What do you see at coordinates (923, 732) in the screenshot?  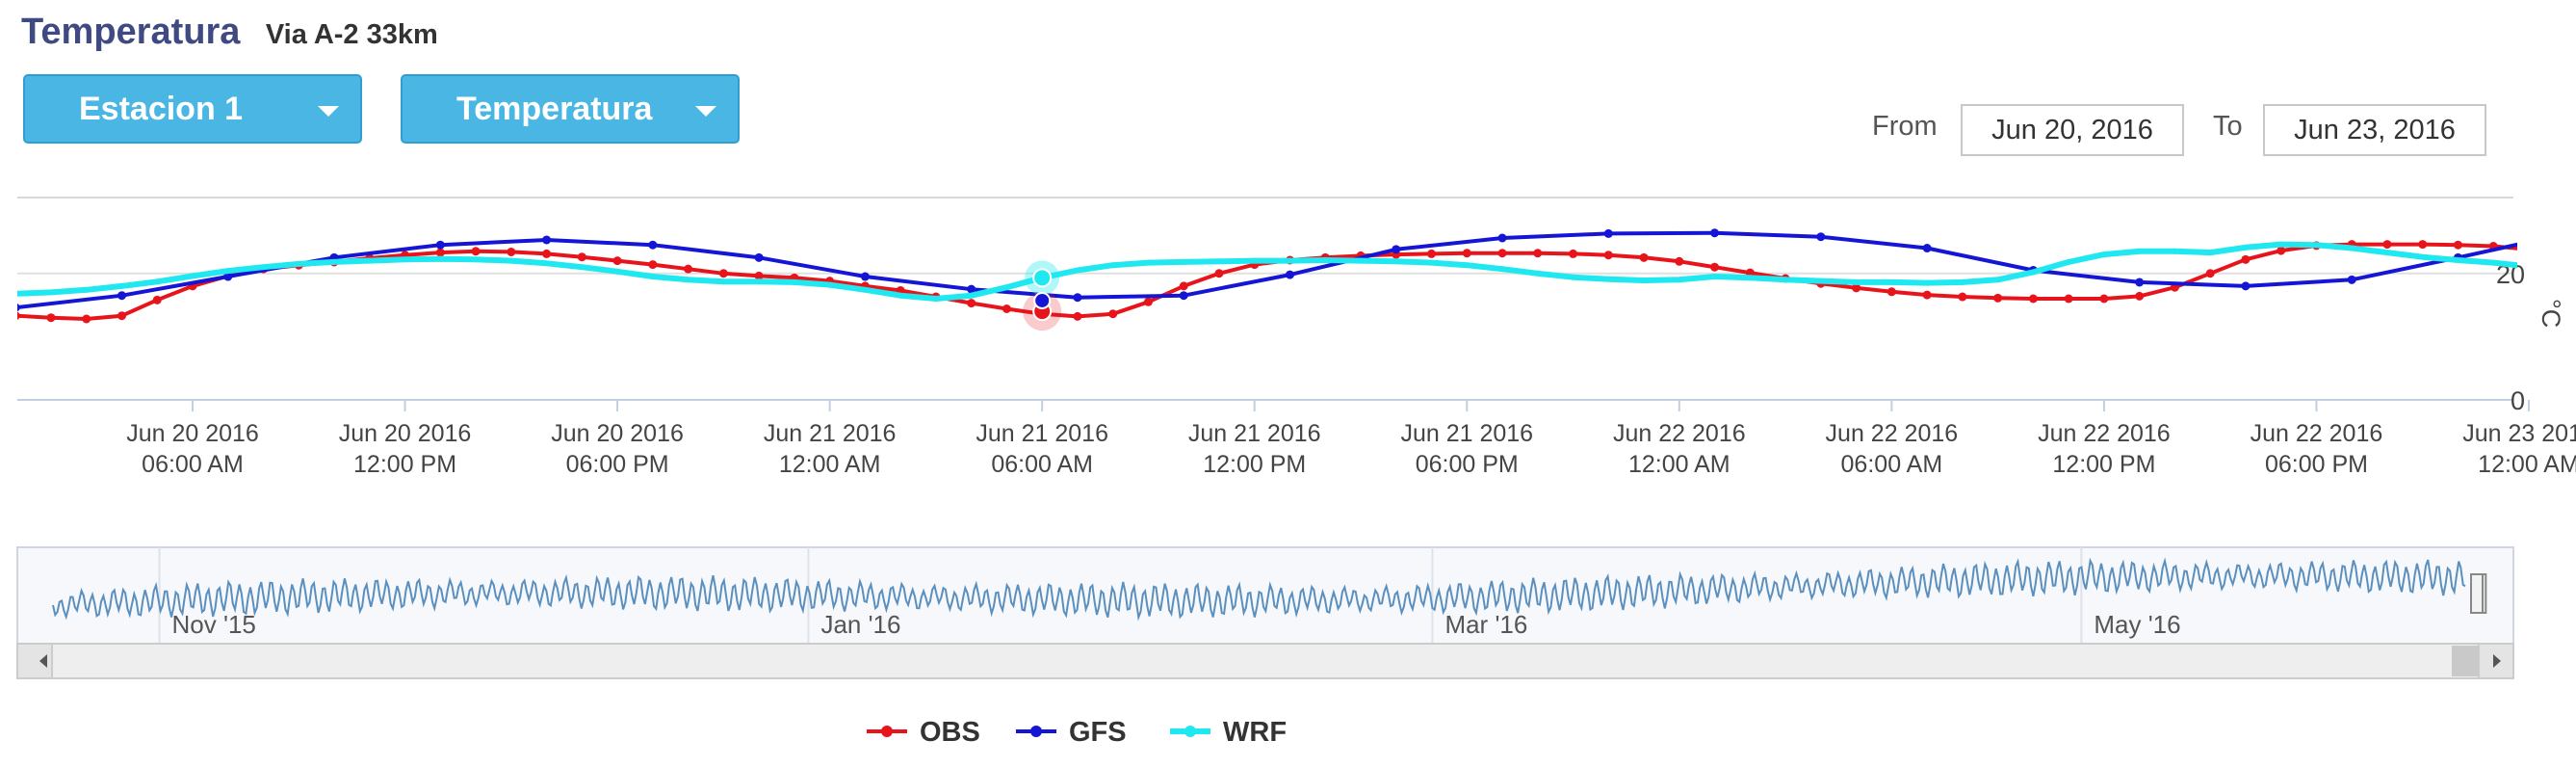 I see `legend-item-obs: OBS` at bounding box center [923, 732].